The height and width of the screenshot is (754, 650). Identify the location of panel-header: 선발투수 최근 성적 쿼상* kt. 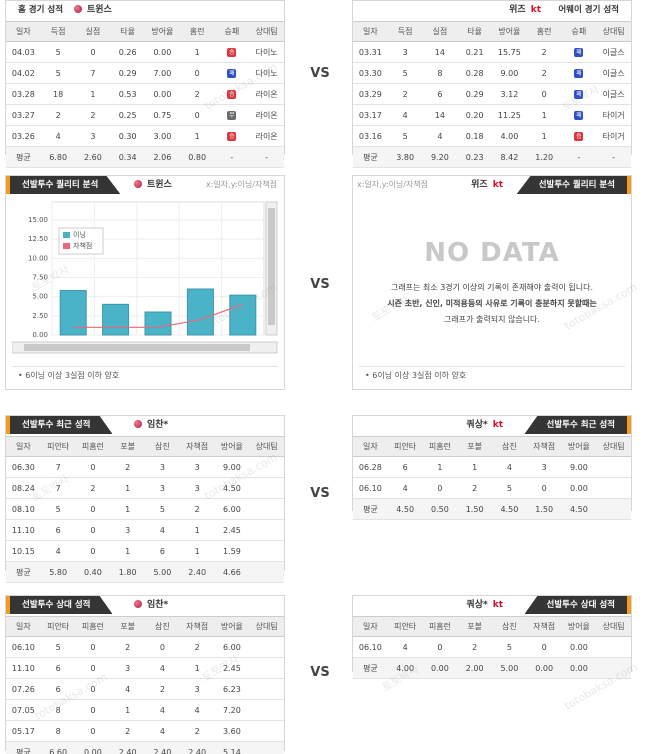
(492, 426).